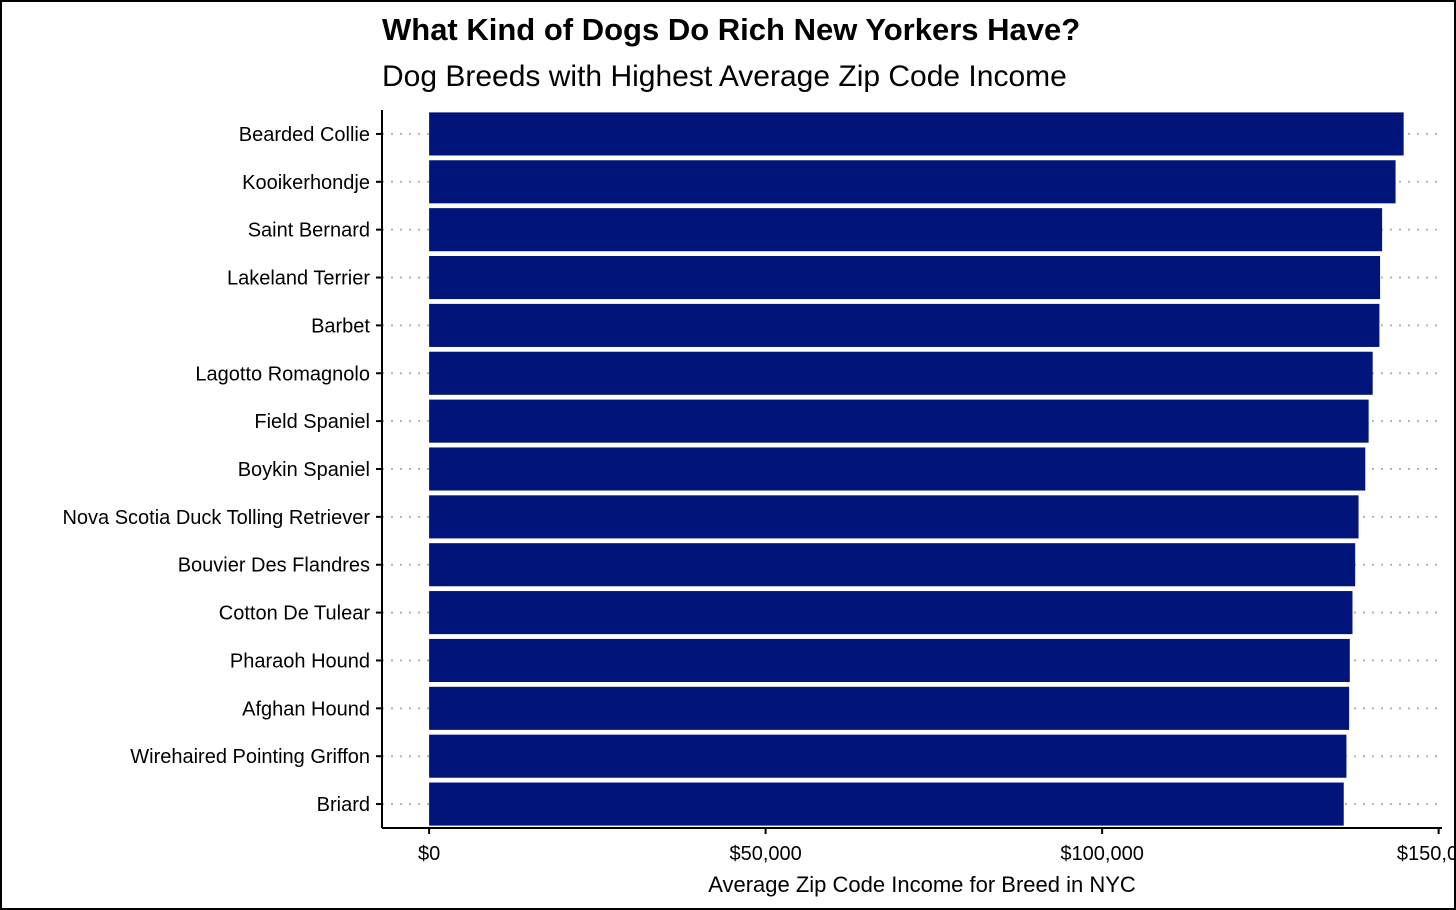 This screenshot has height=910, width=1456. What do you see at coordinates (340, 326) in the screenshot?
I see `category-label: Barbet` at bounding box center [340, 326].